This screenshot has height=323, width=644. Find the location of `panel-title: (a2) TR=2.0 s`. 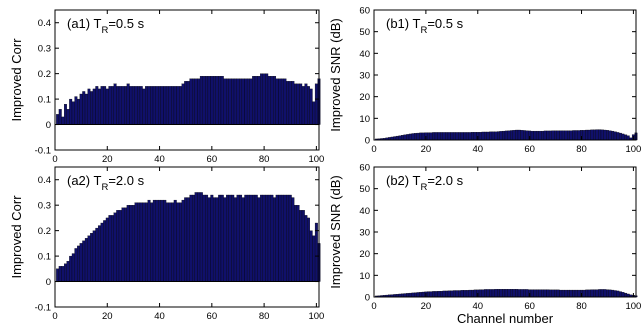

panel-title: (a2) TR=2.0 s is located at coordinates (106, 183).